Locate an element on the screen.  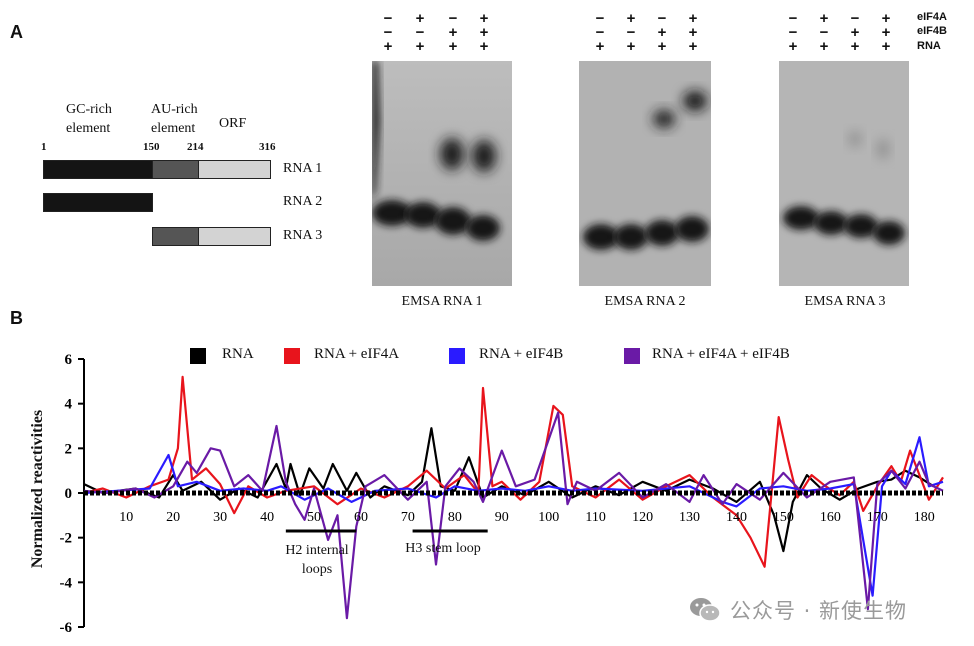
g3-rna-lane-4: + is located at coordinates (886, 46).